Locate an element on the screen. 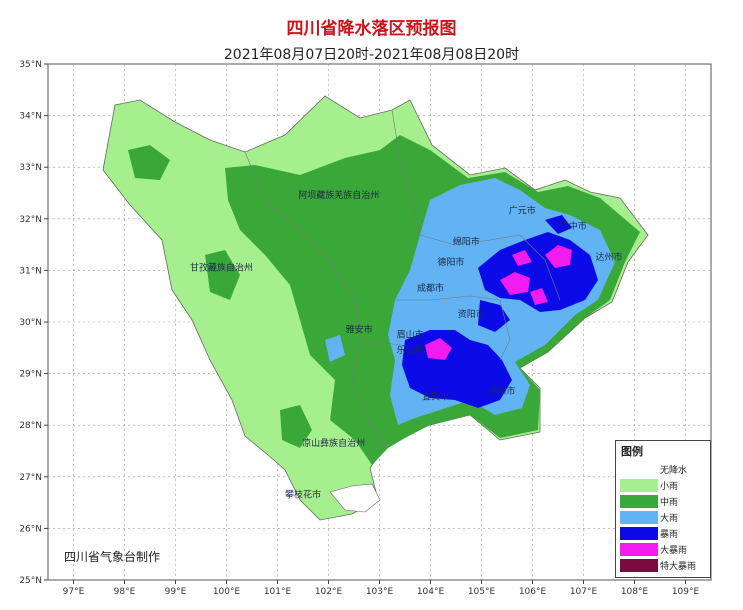  legend-item: 无降水 is located at coordinates (664, 469).